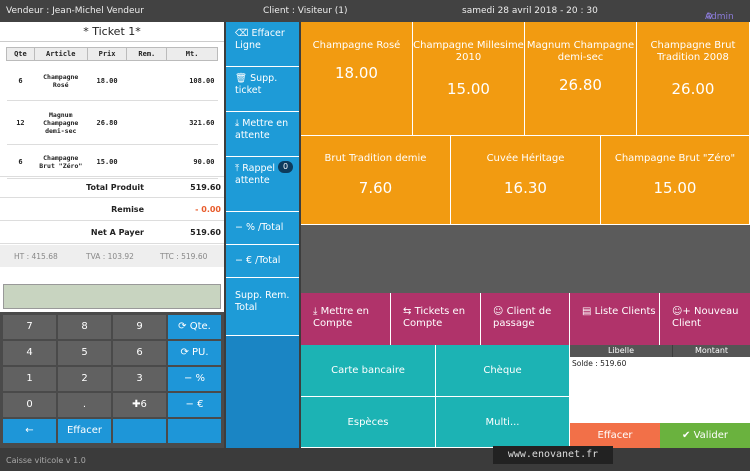  Describe the element at coordinates (29, 405) in the screenshot. I see `key-0: 0` at that location.